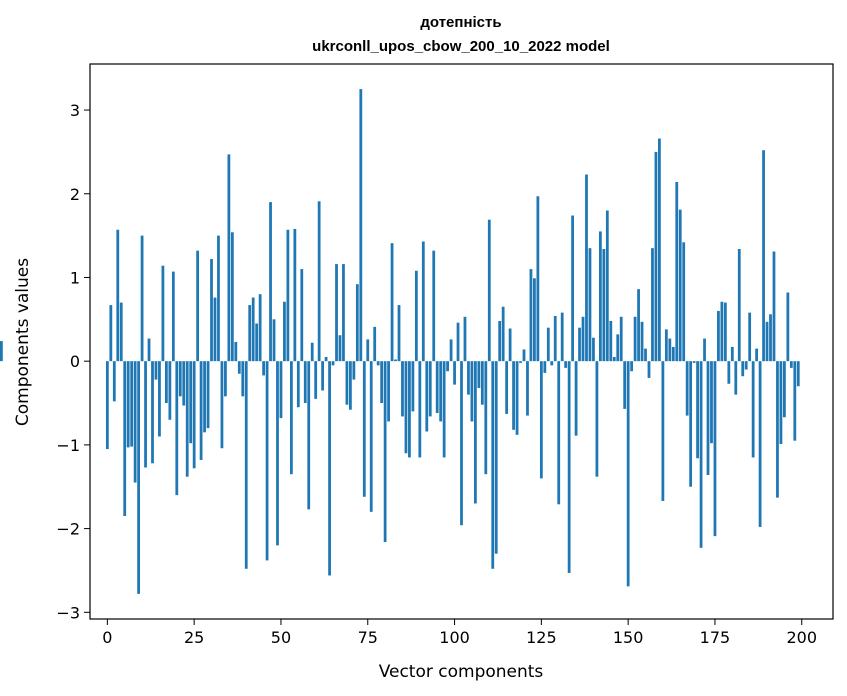 The width and height of the screenshot is (847, 696). What do you see at coordinates (68, 529) in the screenshot?
I see `y-tick-label: −2` at bounding box center [68, 529].